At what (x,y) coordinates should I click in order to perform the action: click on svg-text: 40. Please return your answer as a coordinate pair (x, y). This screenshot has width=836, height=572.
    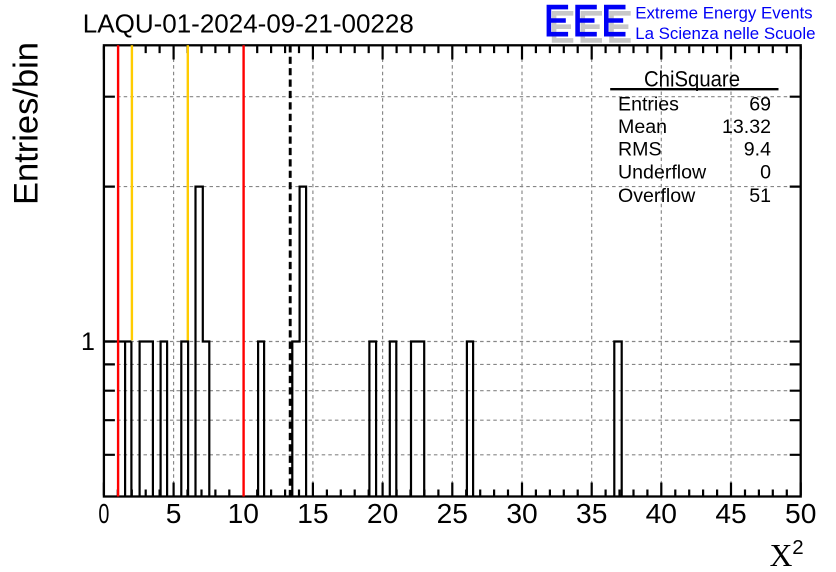
    Looking at the image, I should click on (661, 513).